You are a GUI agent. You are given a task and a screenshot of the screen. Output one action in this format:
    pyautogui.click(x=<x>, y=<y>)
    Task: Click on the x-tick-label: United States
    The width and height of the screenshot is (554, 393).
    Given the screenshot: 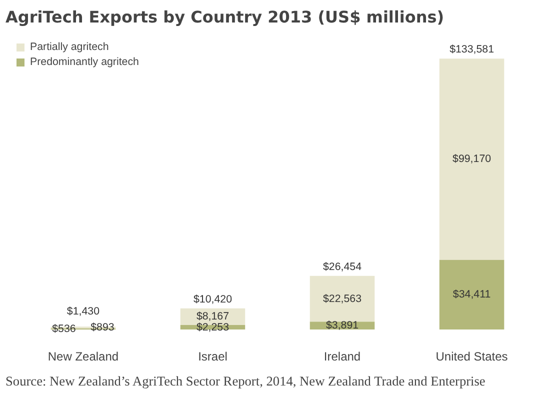 What is the action you would take?
    pyautogui.click(x=472, y=357)
    